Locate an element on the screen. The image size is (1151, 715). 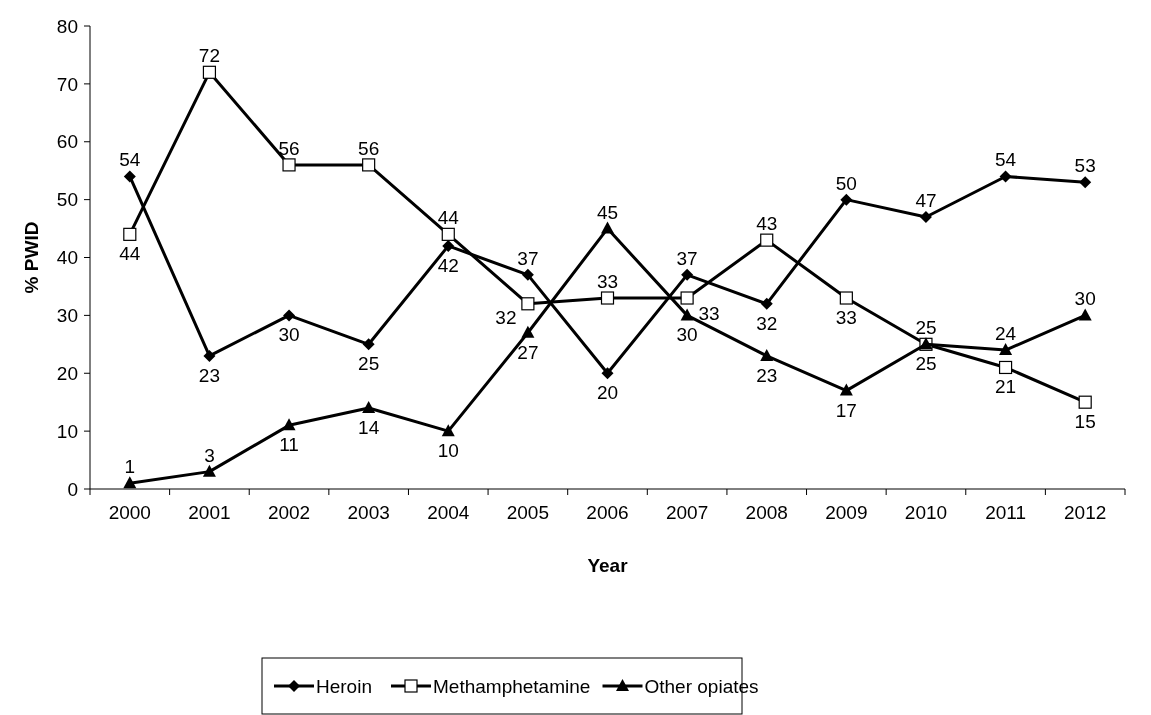
data-label: 10 is located at coordinates (448, 451).